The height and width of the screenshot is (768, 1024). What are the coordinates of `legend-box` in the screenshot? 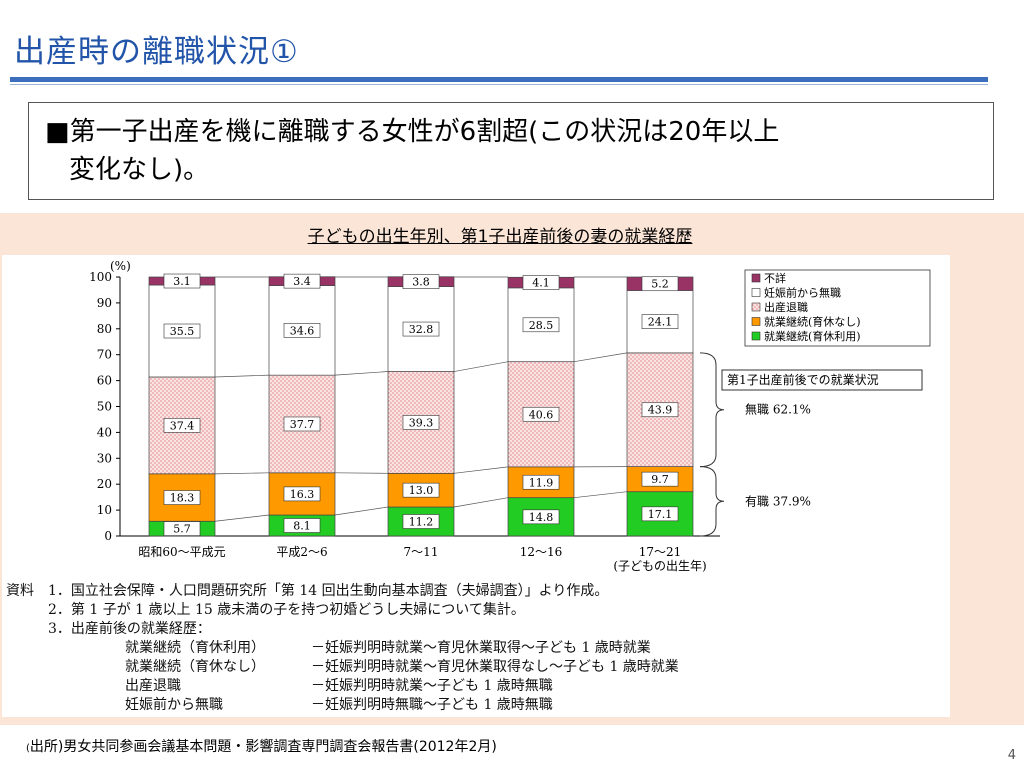 It's located at (837, 308).